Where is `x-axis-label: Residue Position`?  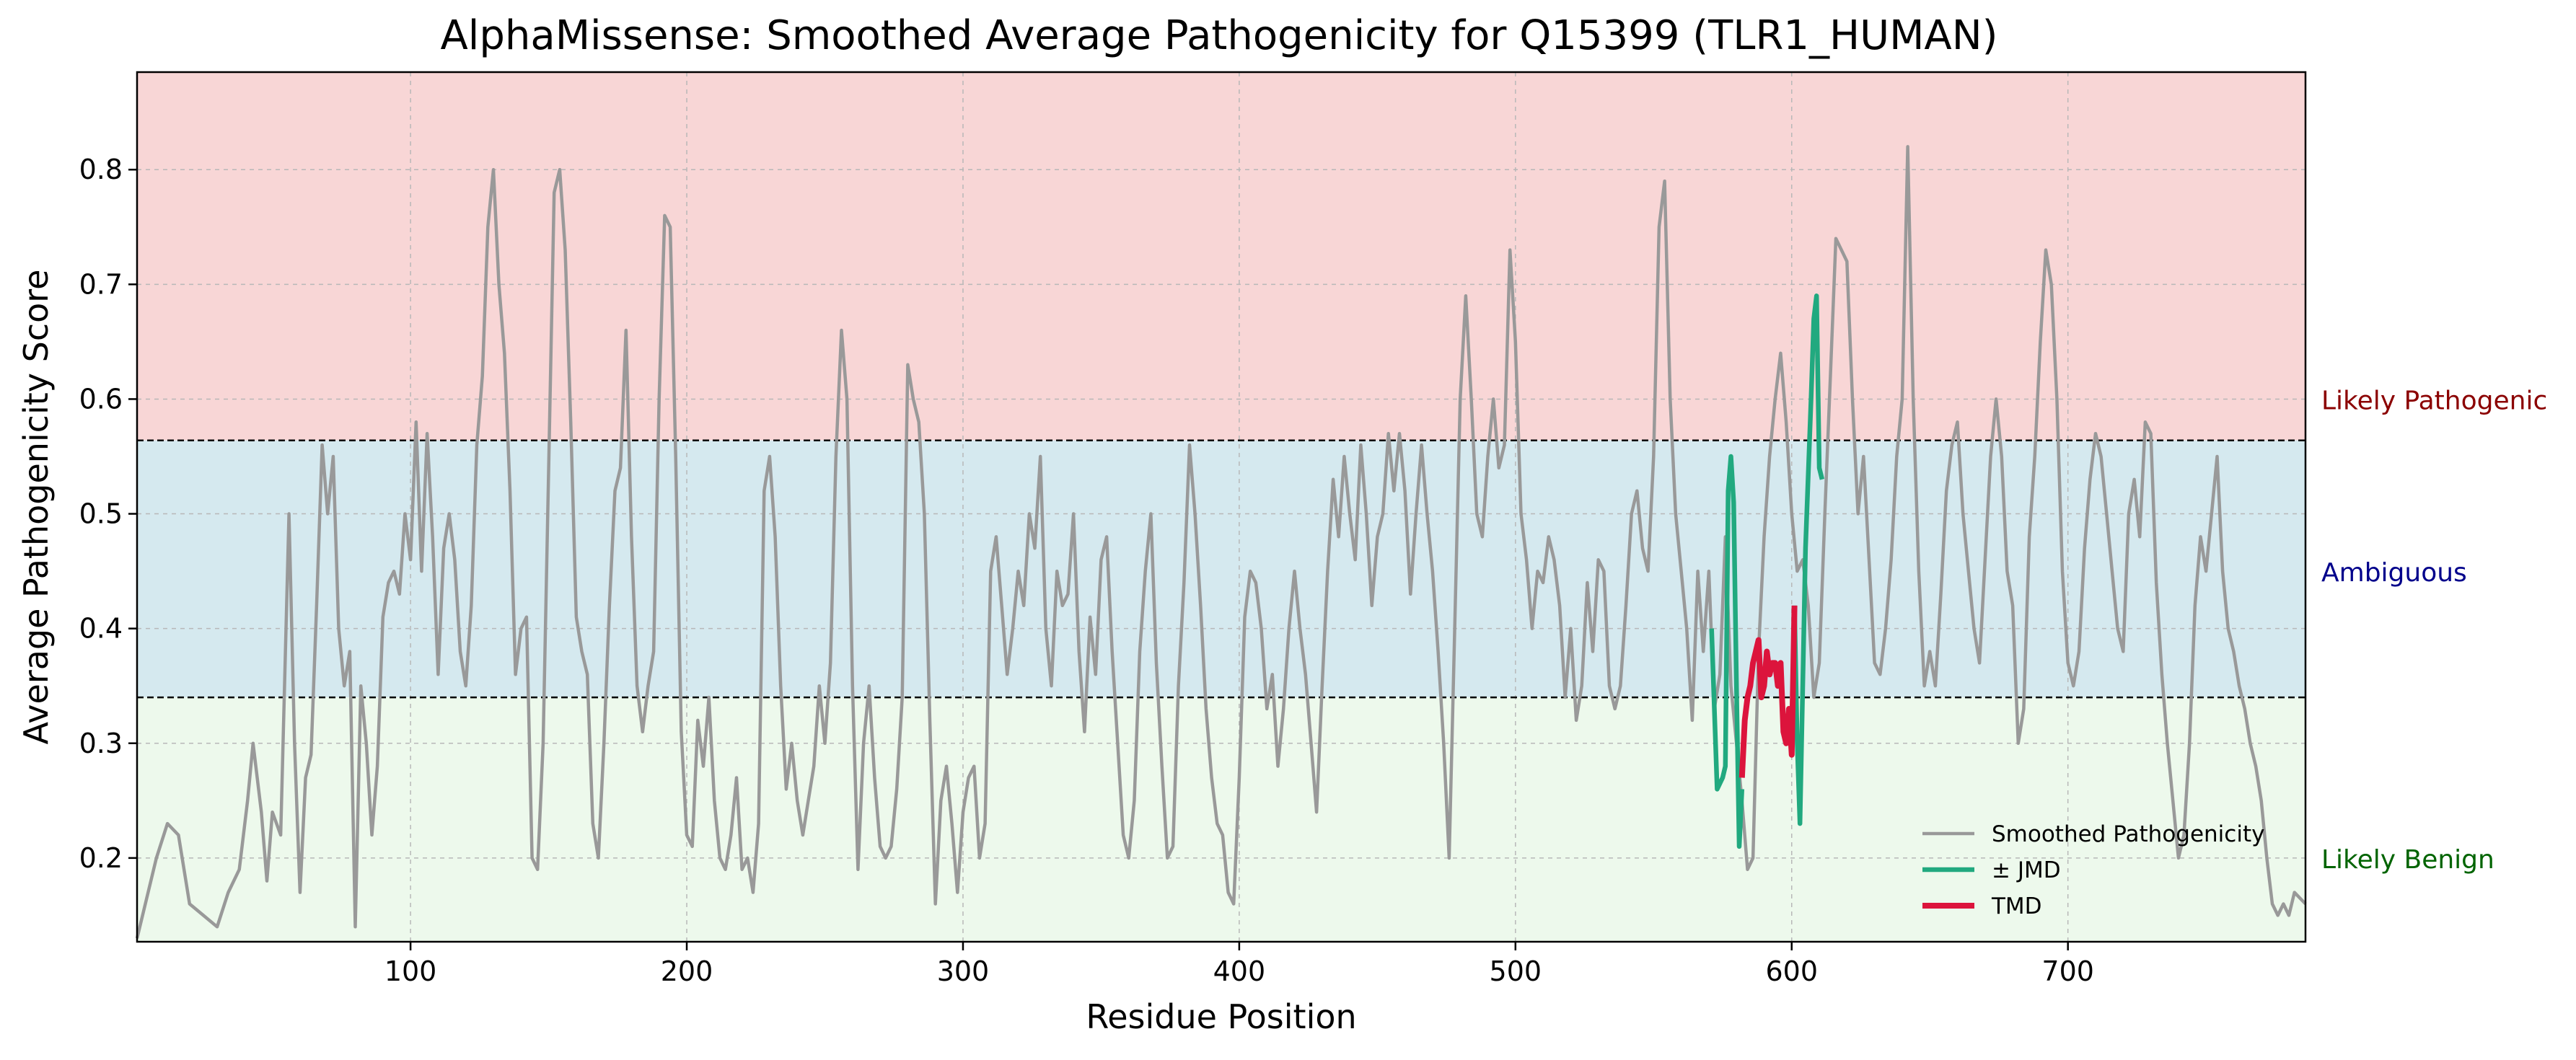
x-axis-label: Residue Position is located at coordinates (1221, 1016).